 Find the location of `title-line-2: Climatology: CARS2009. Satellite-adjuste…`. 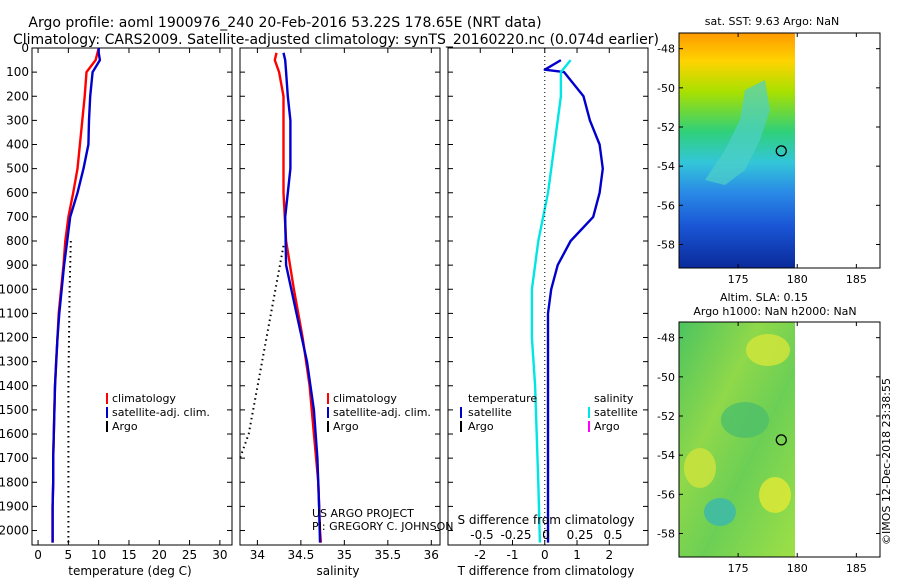

title-line-2: Climatology: CARS2009. Satellite-adjuste… is located at coordinates (336, 40).